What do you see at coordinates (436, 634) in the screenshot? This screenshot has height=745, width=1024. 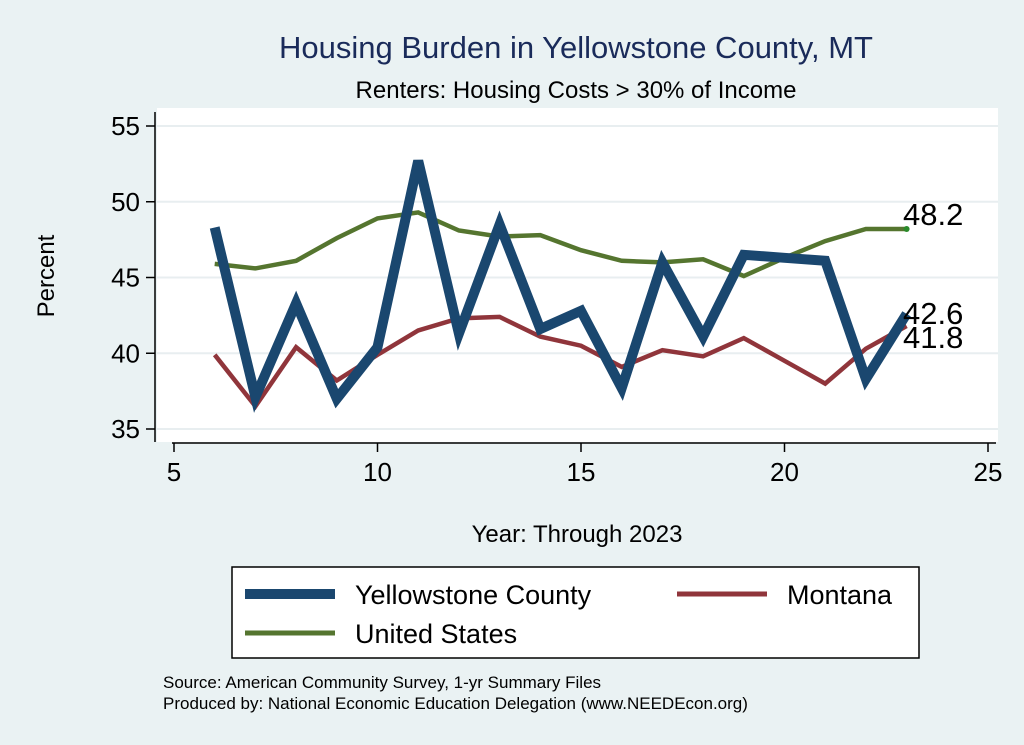 I see `legend-label-united-states: United States` at bounding box center [436, 634].